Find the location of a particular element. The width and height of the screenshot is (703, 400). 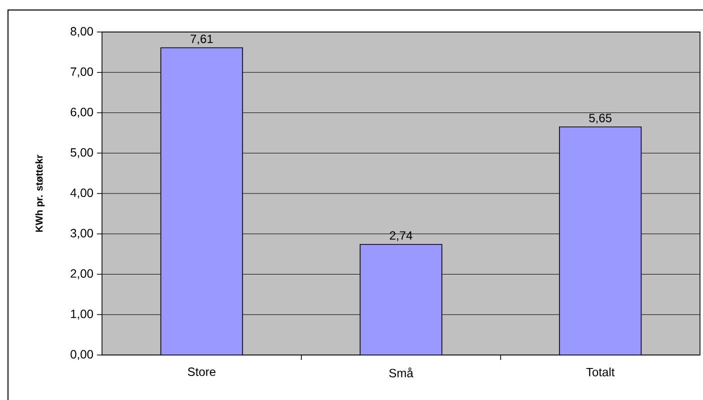

x-tick-label: Små is located at coordinates (401, 373).